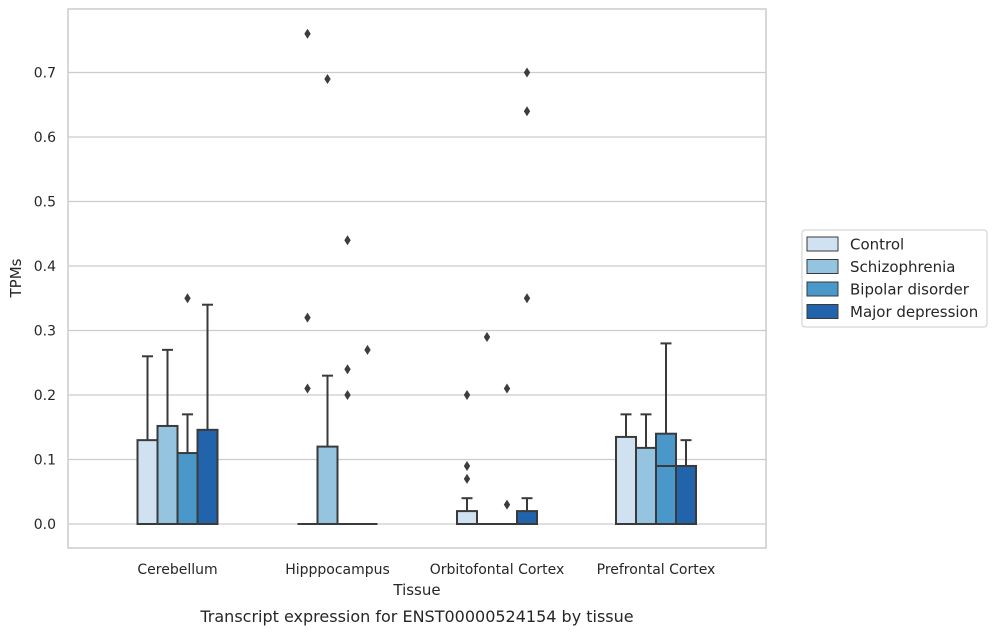  What do you see at coordinates (337, 570) in the screenshot?
I see `x-tick-label: Hipppocampus` at bounding box center [337, 570].